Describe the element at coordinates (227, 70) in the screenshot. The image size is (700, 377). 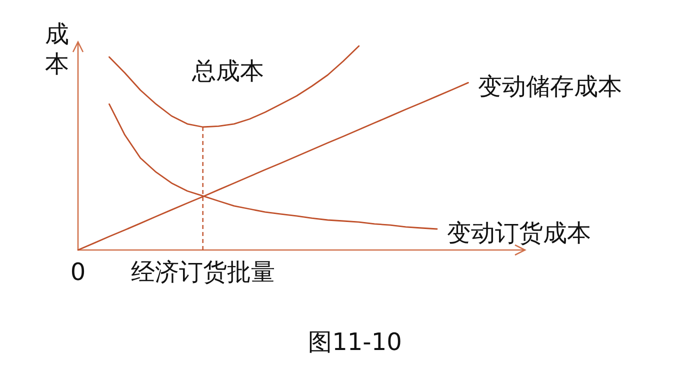
I see `series-label: 总成本` at that location.